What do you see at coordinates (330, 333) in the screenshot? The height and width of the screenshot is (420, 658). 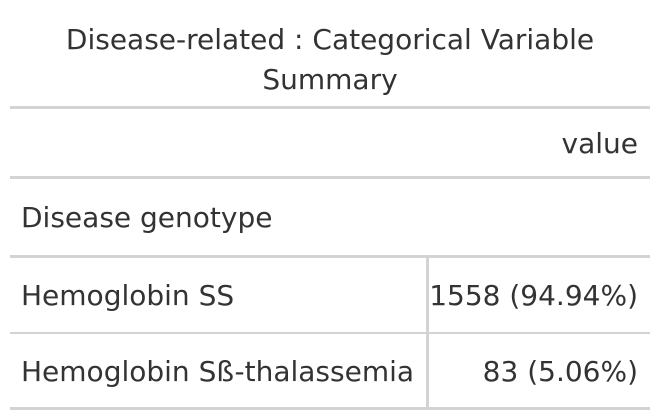 I see `row-rule` at bounding box center [330, 333].